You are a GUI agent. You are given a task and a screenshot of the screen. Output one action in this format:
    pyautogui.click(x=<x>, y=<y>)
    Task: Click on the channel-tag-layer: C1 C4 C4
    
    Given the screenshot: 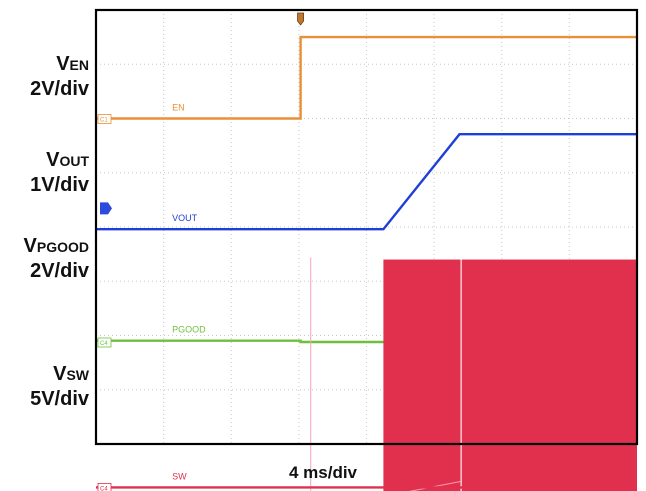 What is the action you would take?
    pyautogui.click(x=104, y=302)
    